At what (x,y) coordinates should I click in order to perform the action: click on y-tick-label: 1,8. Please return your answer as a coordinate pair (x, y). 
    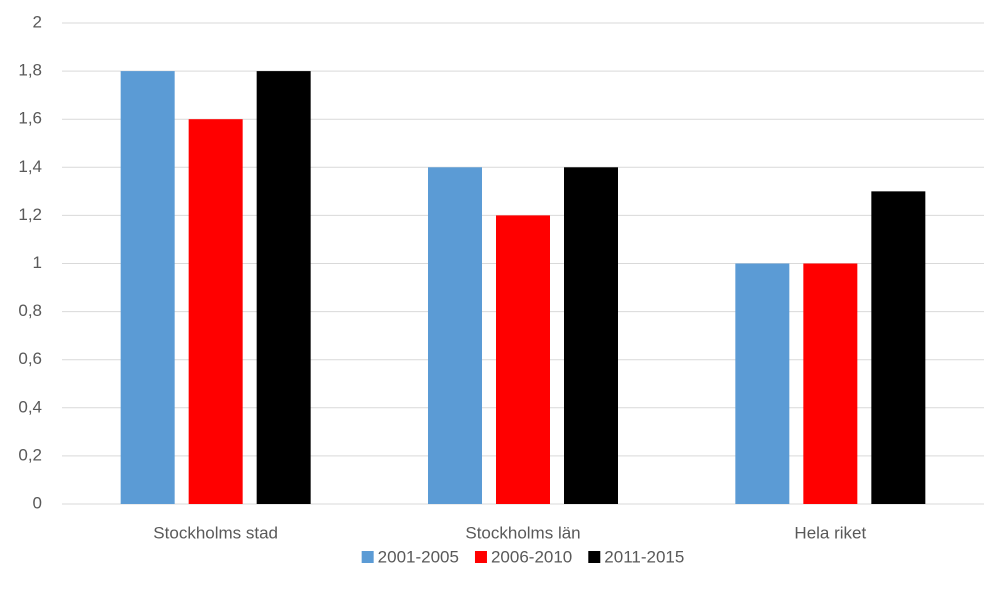
    Looking at the image, I should click on (30, 70).